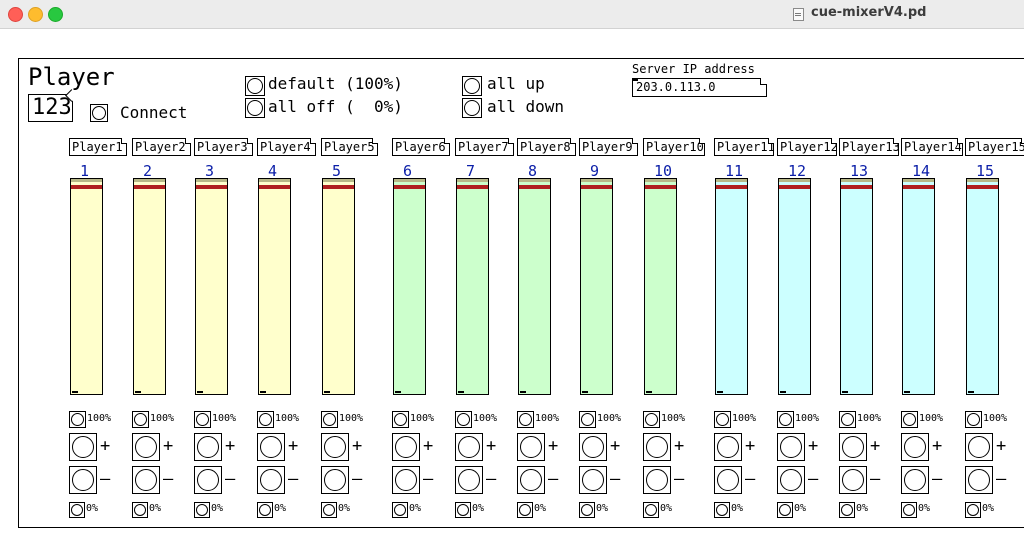 The image size is (1024, 550). What do you see at coordinates (255, 86) in the screenshot?
I see `default-bang` at bounding box center [255, 86].